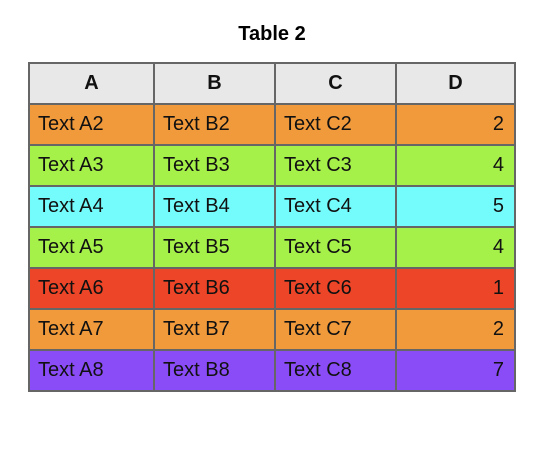 This screenshot has height=452, width=550. Describe the element at coordinates (272, 34) in the screenshot. I see `table-title: Table 2` at that location.